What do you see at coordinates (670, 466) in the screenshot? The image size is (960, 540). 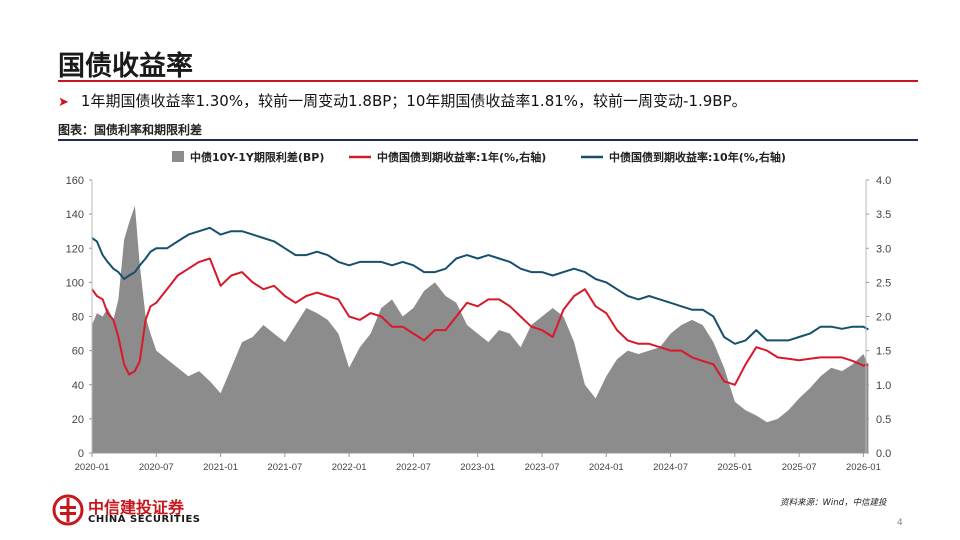 I see `x-tick-label: 2024-07` at bounding box center [670, 466].